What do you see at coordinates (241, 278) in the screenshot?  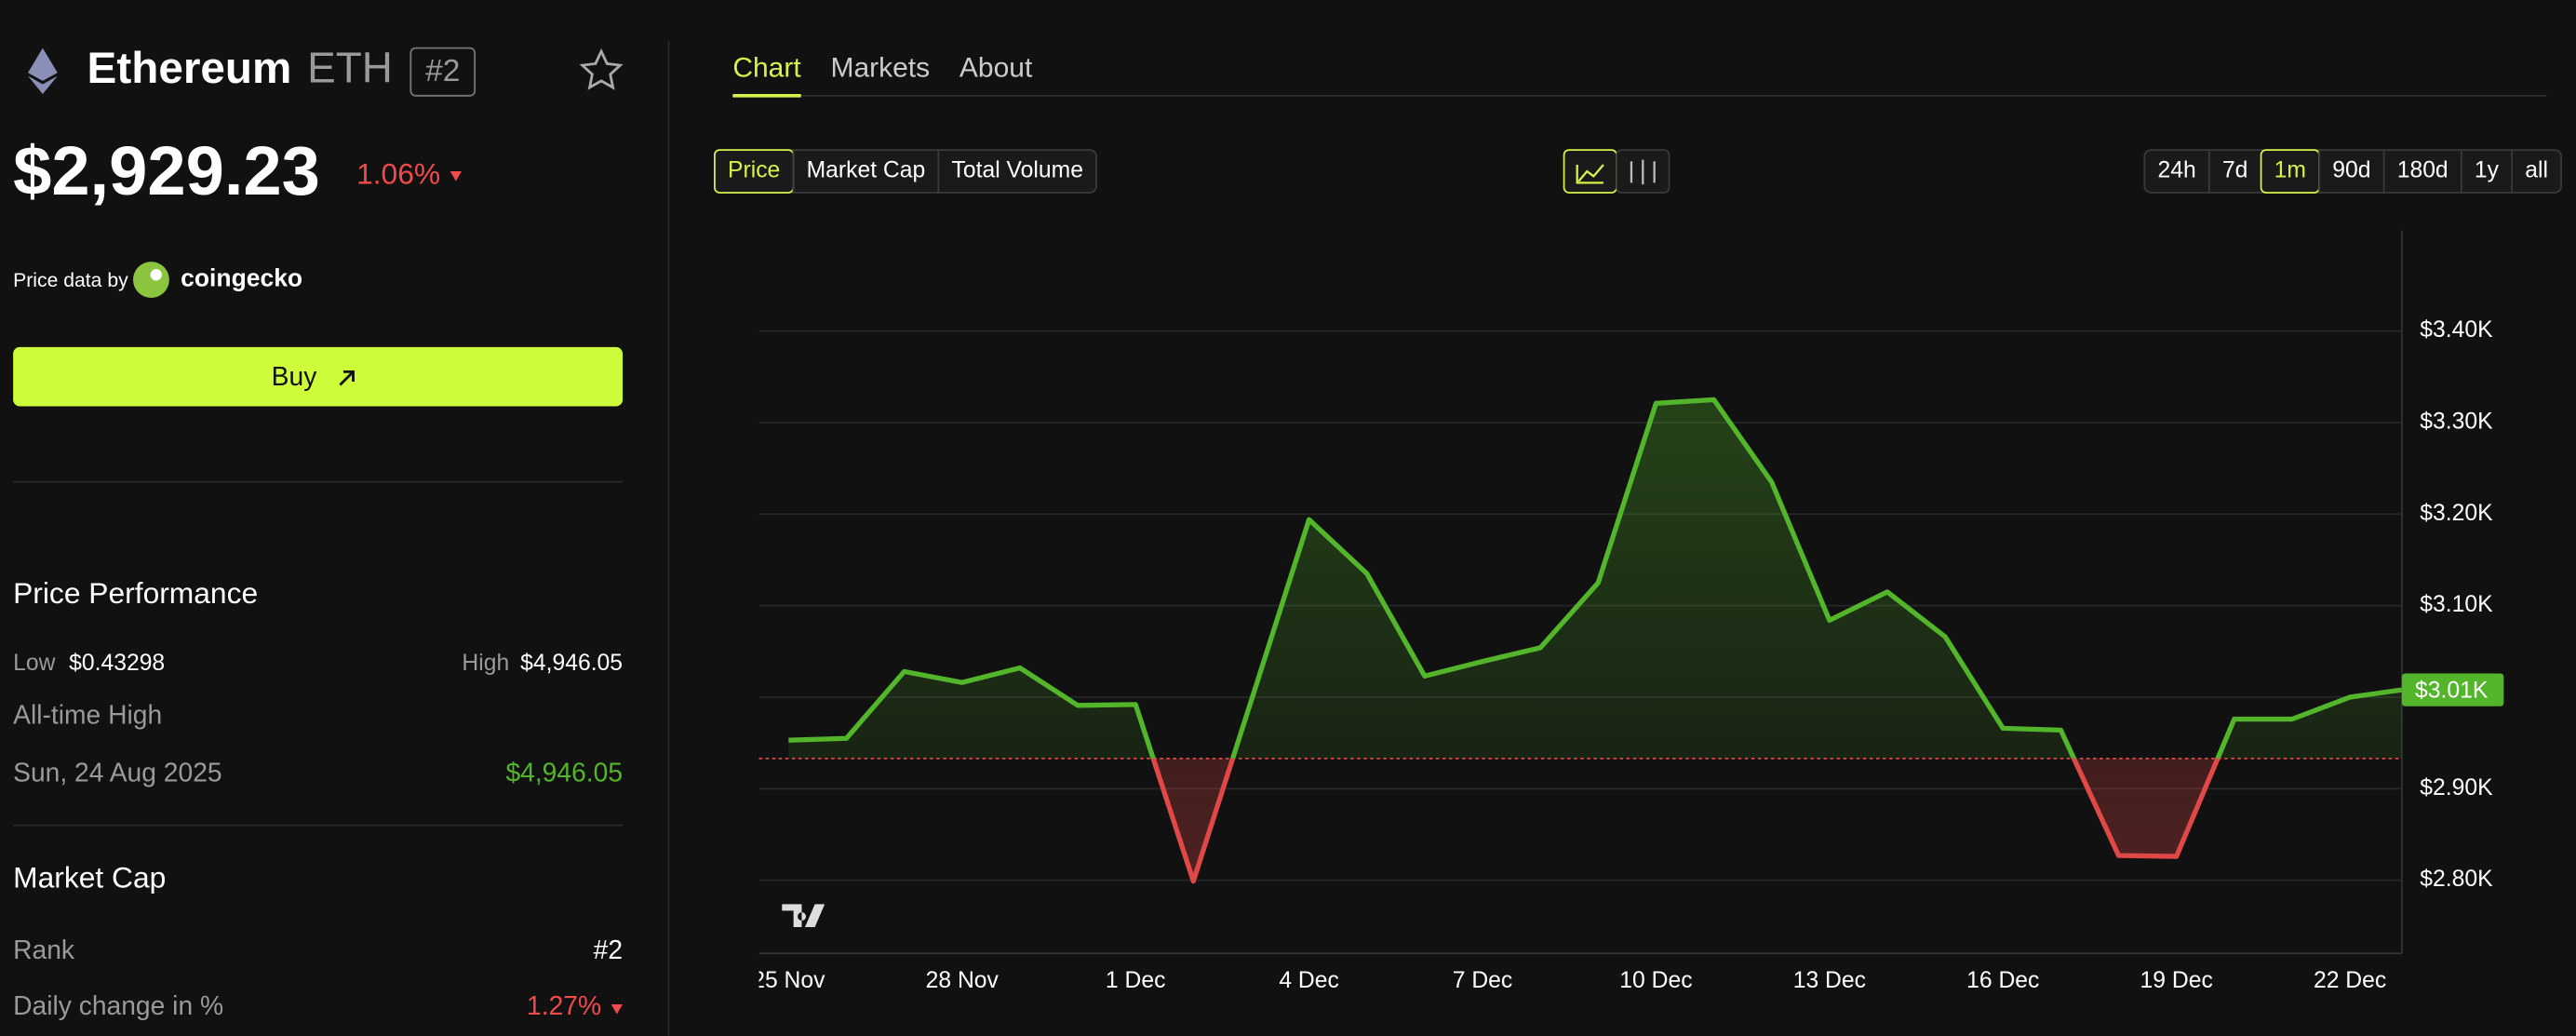 I see `source-name: coingecko` at bounding box center [241, 278].